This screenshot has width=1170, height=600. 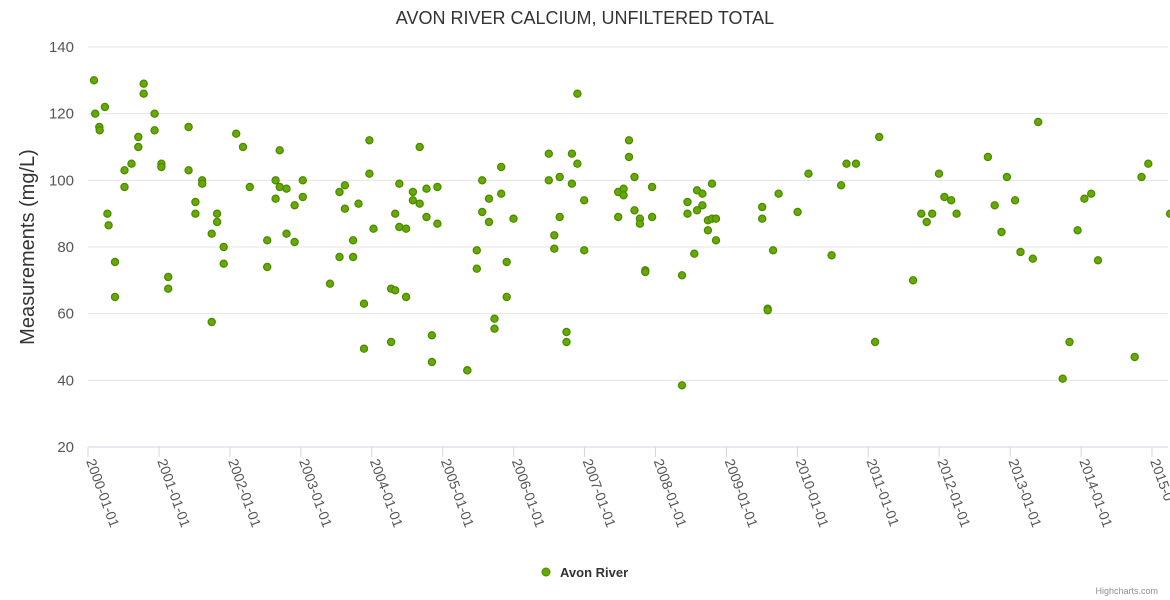 What do you see at coordinates (584, 572) in the screenshot?
I see `legend: Avon River` at bounding box center [584, 572].